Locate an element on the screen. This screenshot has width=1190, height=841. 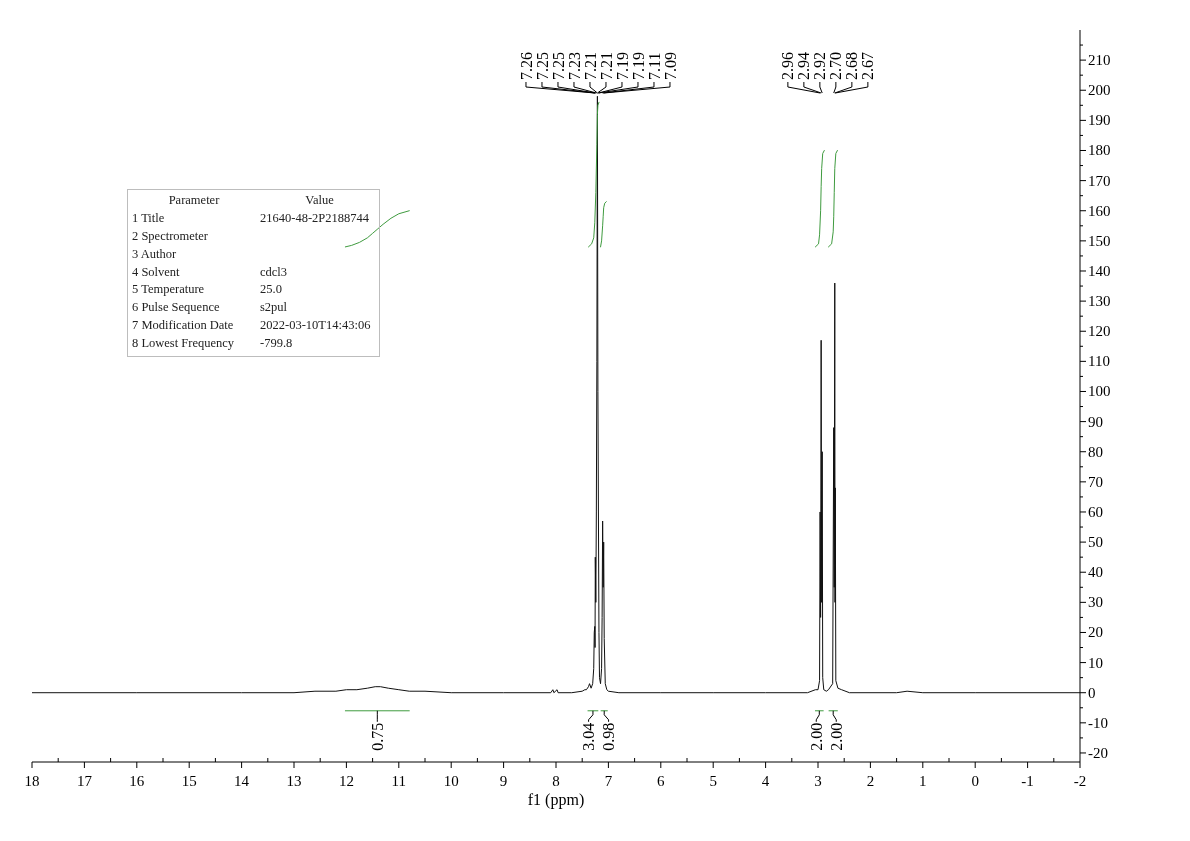
y-tick-label: 210 is located at coordinates (1099, 60).